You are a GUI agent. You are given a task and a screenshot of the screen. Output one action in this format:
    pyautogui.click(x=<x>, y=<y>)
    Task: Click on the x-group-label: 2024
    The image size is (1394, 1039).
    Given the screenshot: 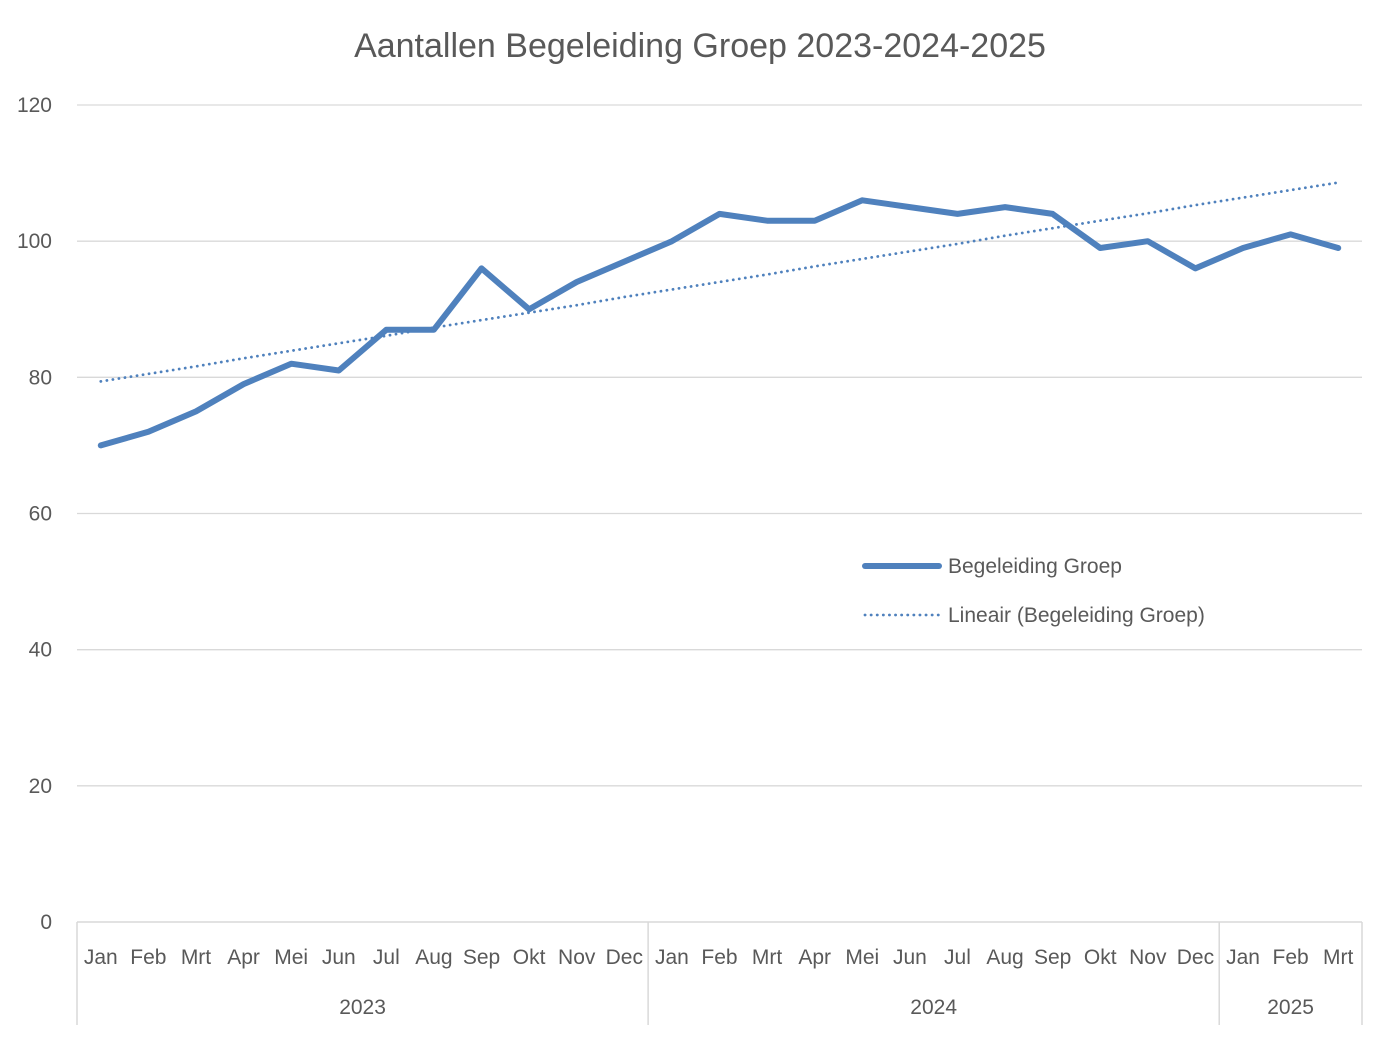 What is the action you would take?
    pyautogui.click(x=933, y=1007)
    